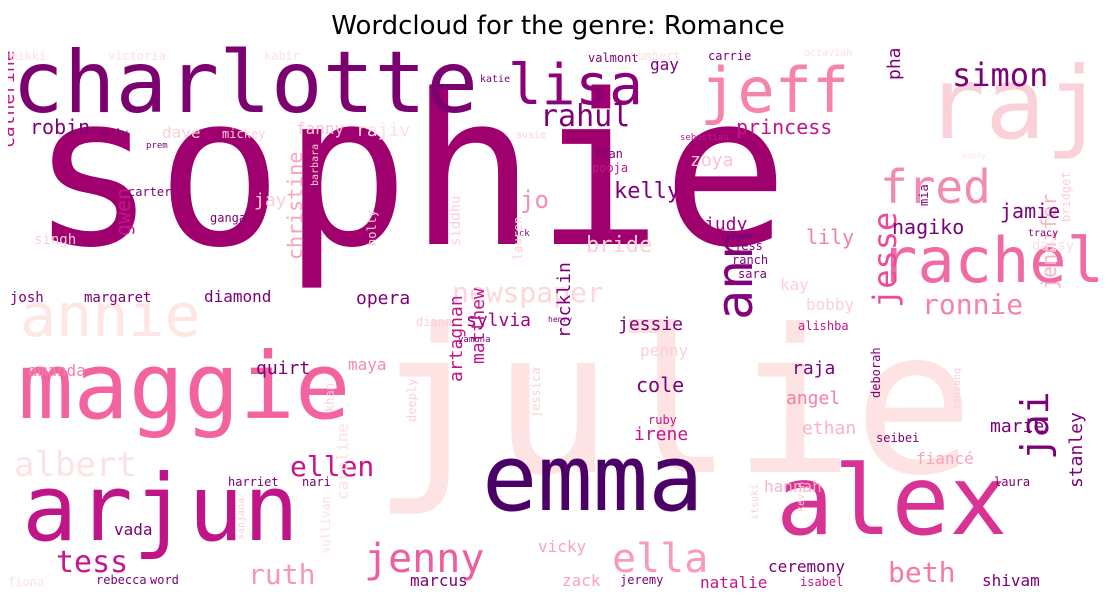 The width and height of the screenshot is (1116, 604). What do you see at coordinates (316, 482) in the screenshot?
I see `cloud-word-nari: nari` at bounding box center [316, 482].